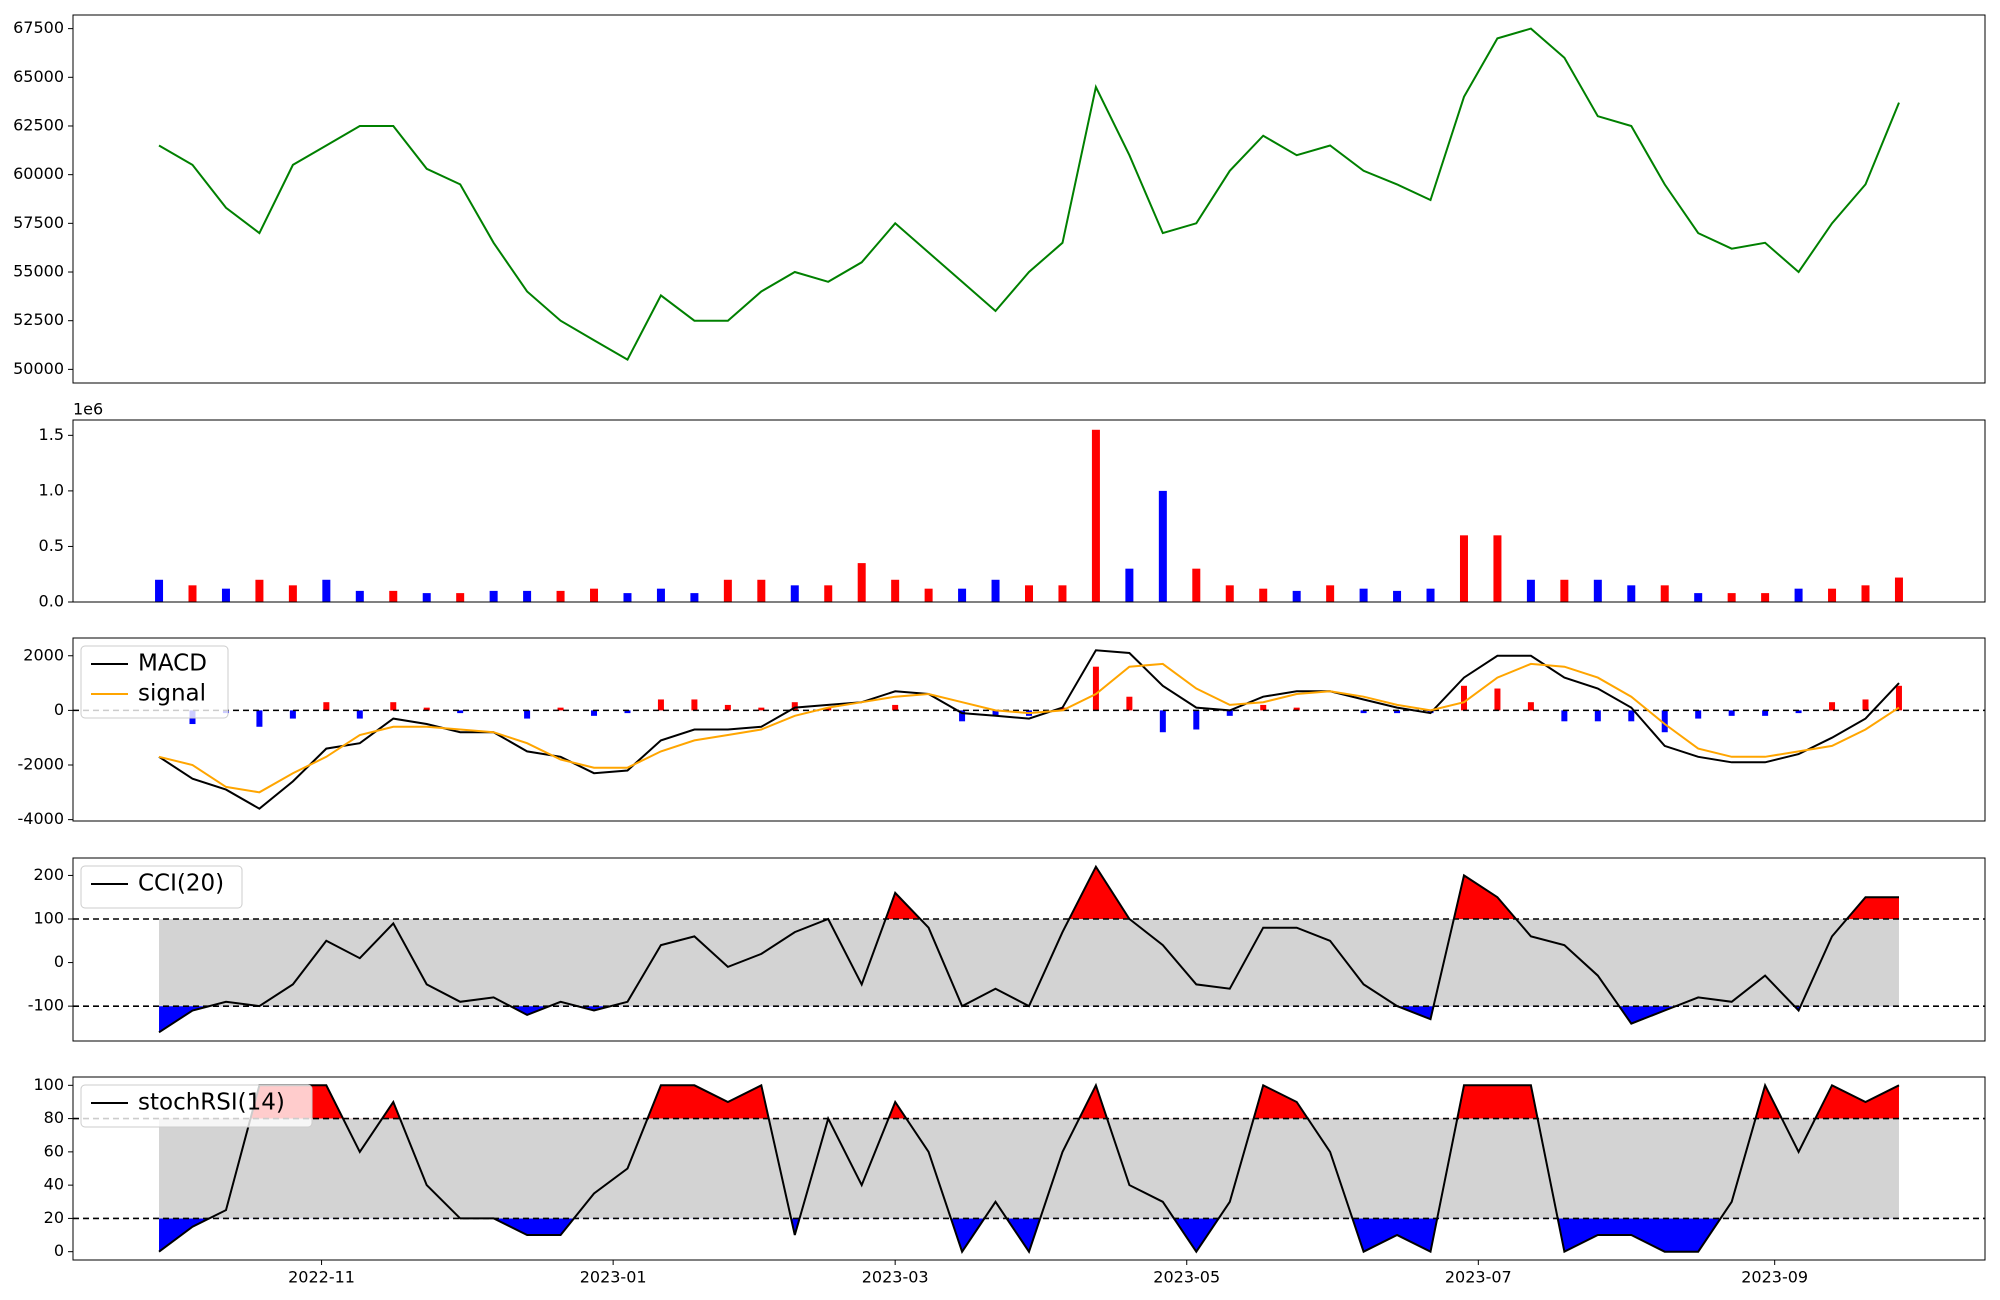 The width and height of the screenshot is (2000, 1300). Describe the element at coordinates (1186, 1277) in the screenshot. I see `x-tick-label: 2023-05` at that location.